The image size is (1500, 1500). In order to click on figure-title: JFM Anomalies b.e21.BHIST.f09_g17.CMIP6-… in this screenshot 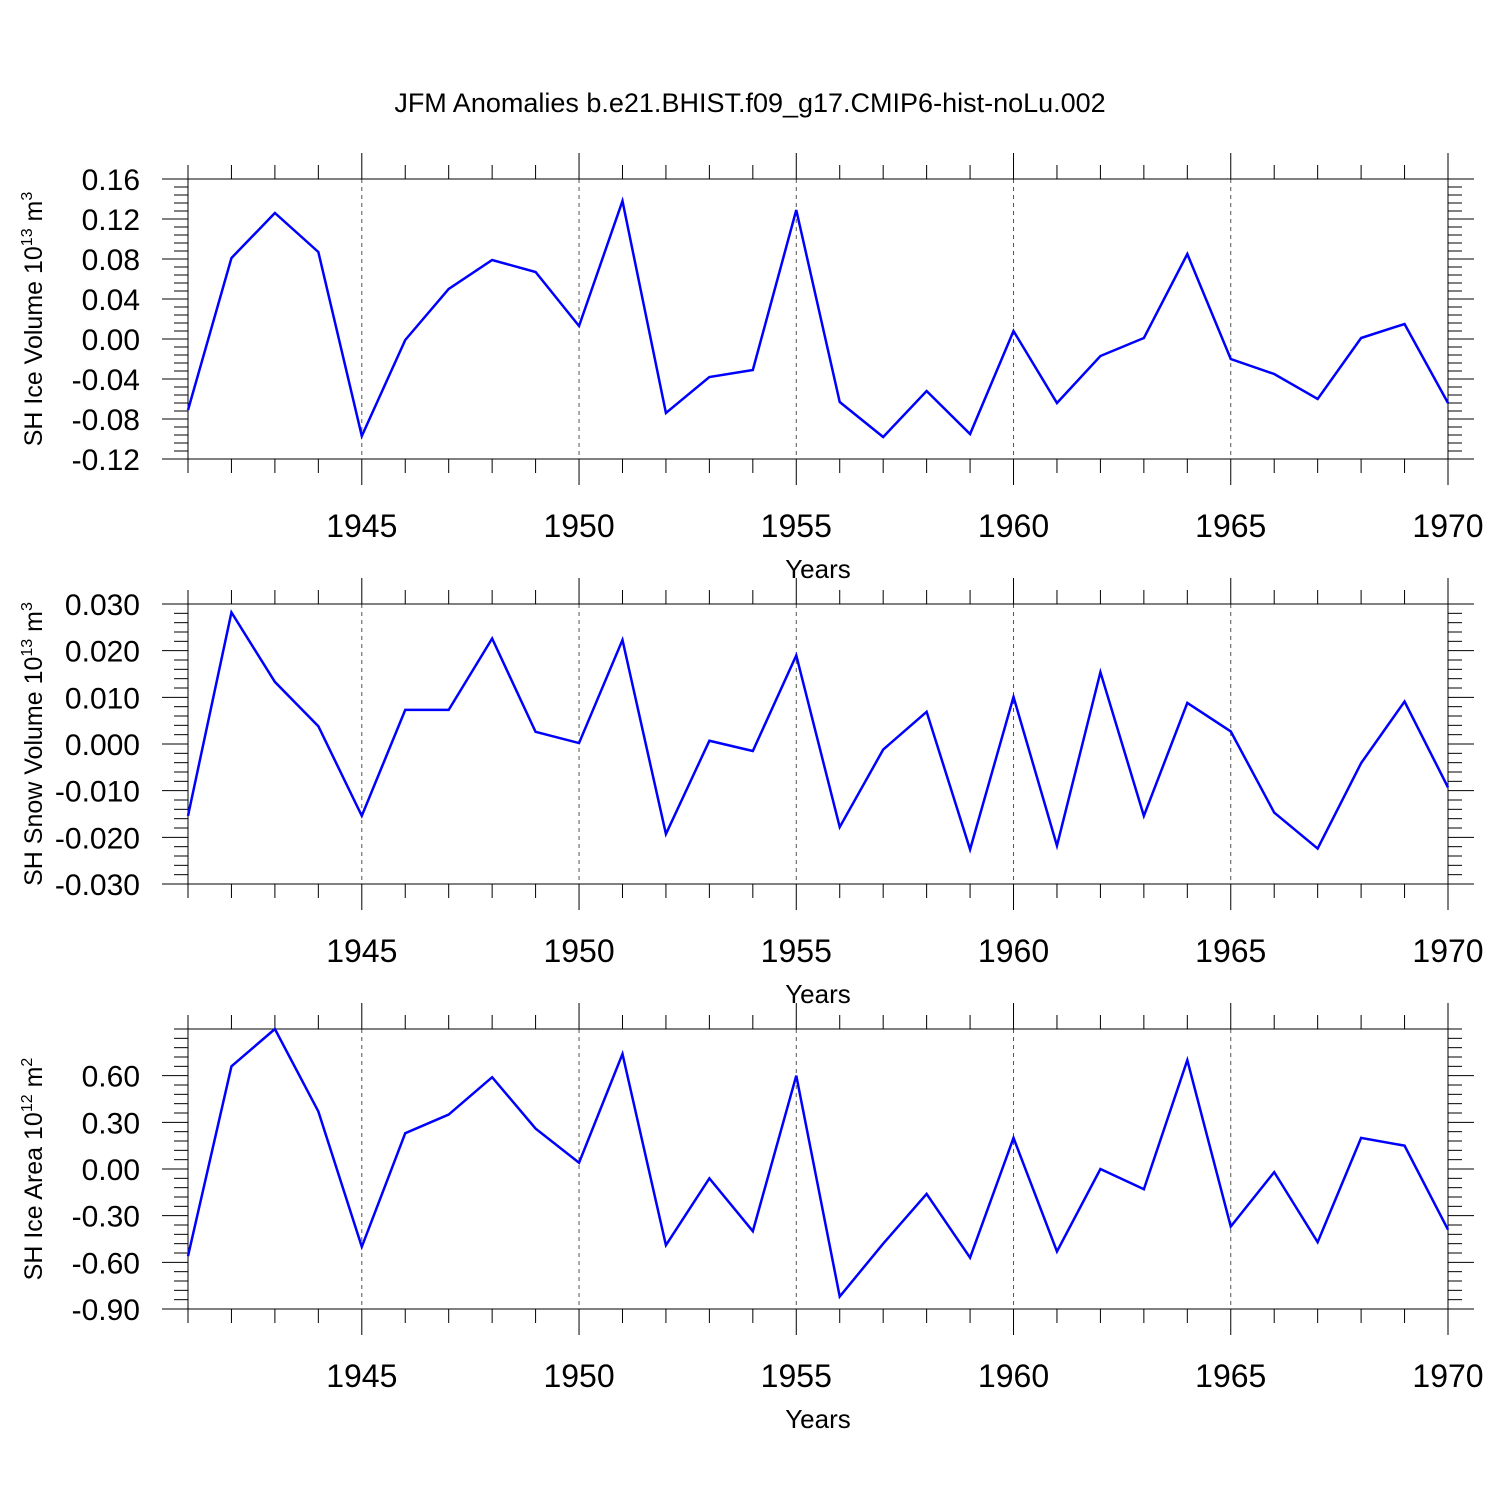, I will do `click(750, 103)`.